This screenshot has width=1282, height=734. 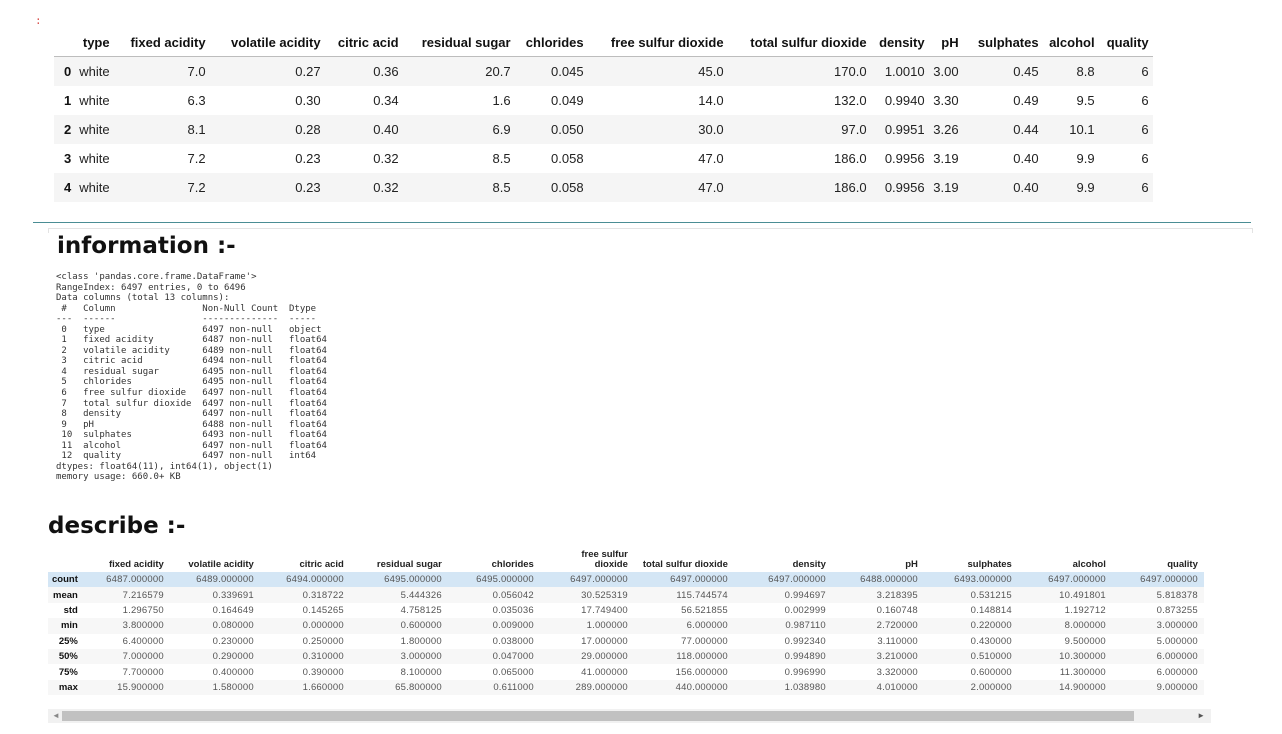 I want to click on table-cell: 0.9940, so click(x=904, y=100).